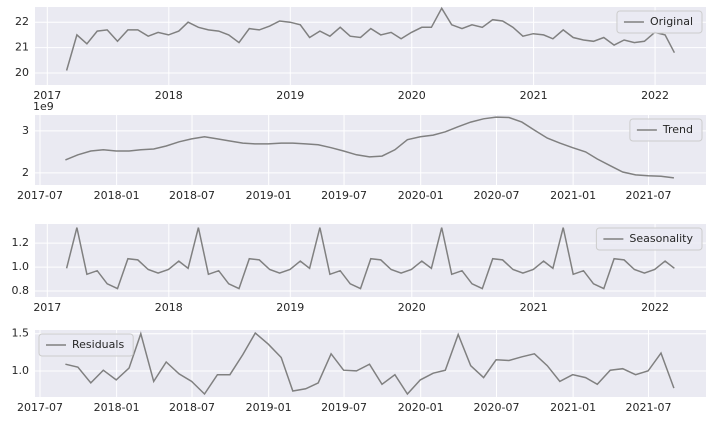  Describe the element at coordinates (21, 290) in the screenshot. I see `y-tick-label: 0.8` at that location.